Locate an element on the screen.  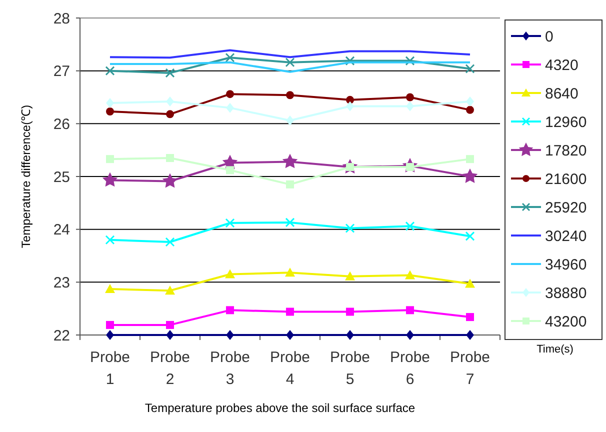
y-tick-label: 27 is located at coordinates (61, 71).